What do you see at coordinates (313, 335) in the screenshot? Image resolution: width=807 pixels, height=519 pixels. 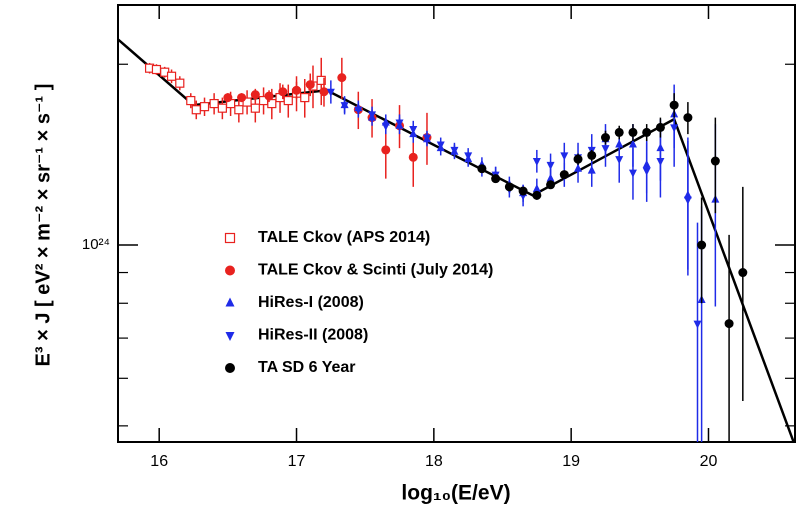 I see `legend-label: HiRes-II (2008)` at bounding box center [313, 335].